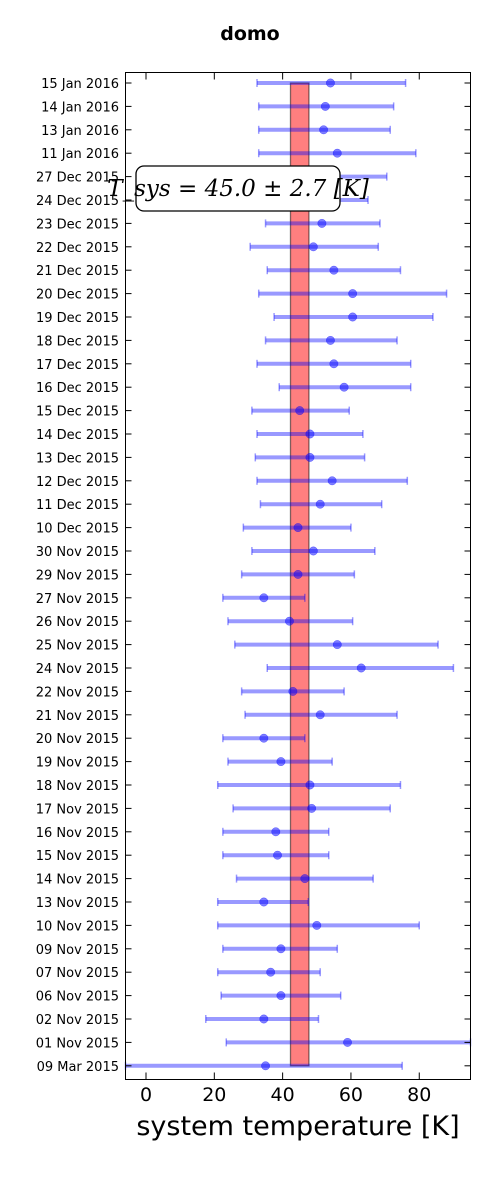 This screenshot has width=500, height=1200. What do you see at coordinates (78, 1067) in the screenshot?
I see `y-tick-label: 09 Mar 2015` at bounding box center [78, 1067].